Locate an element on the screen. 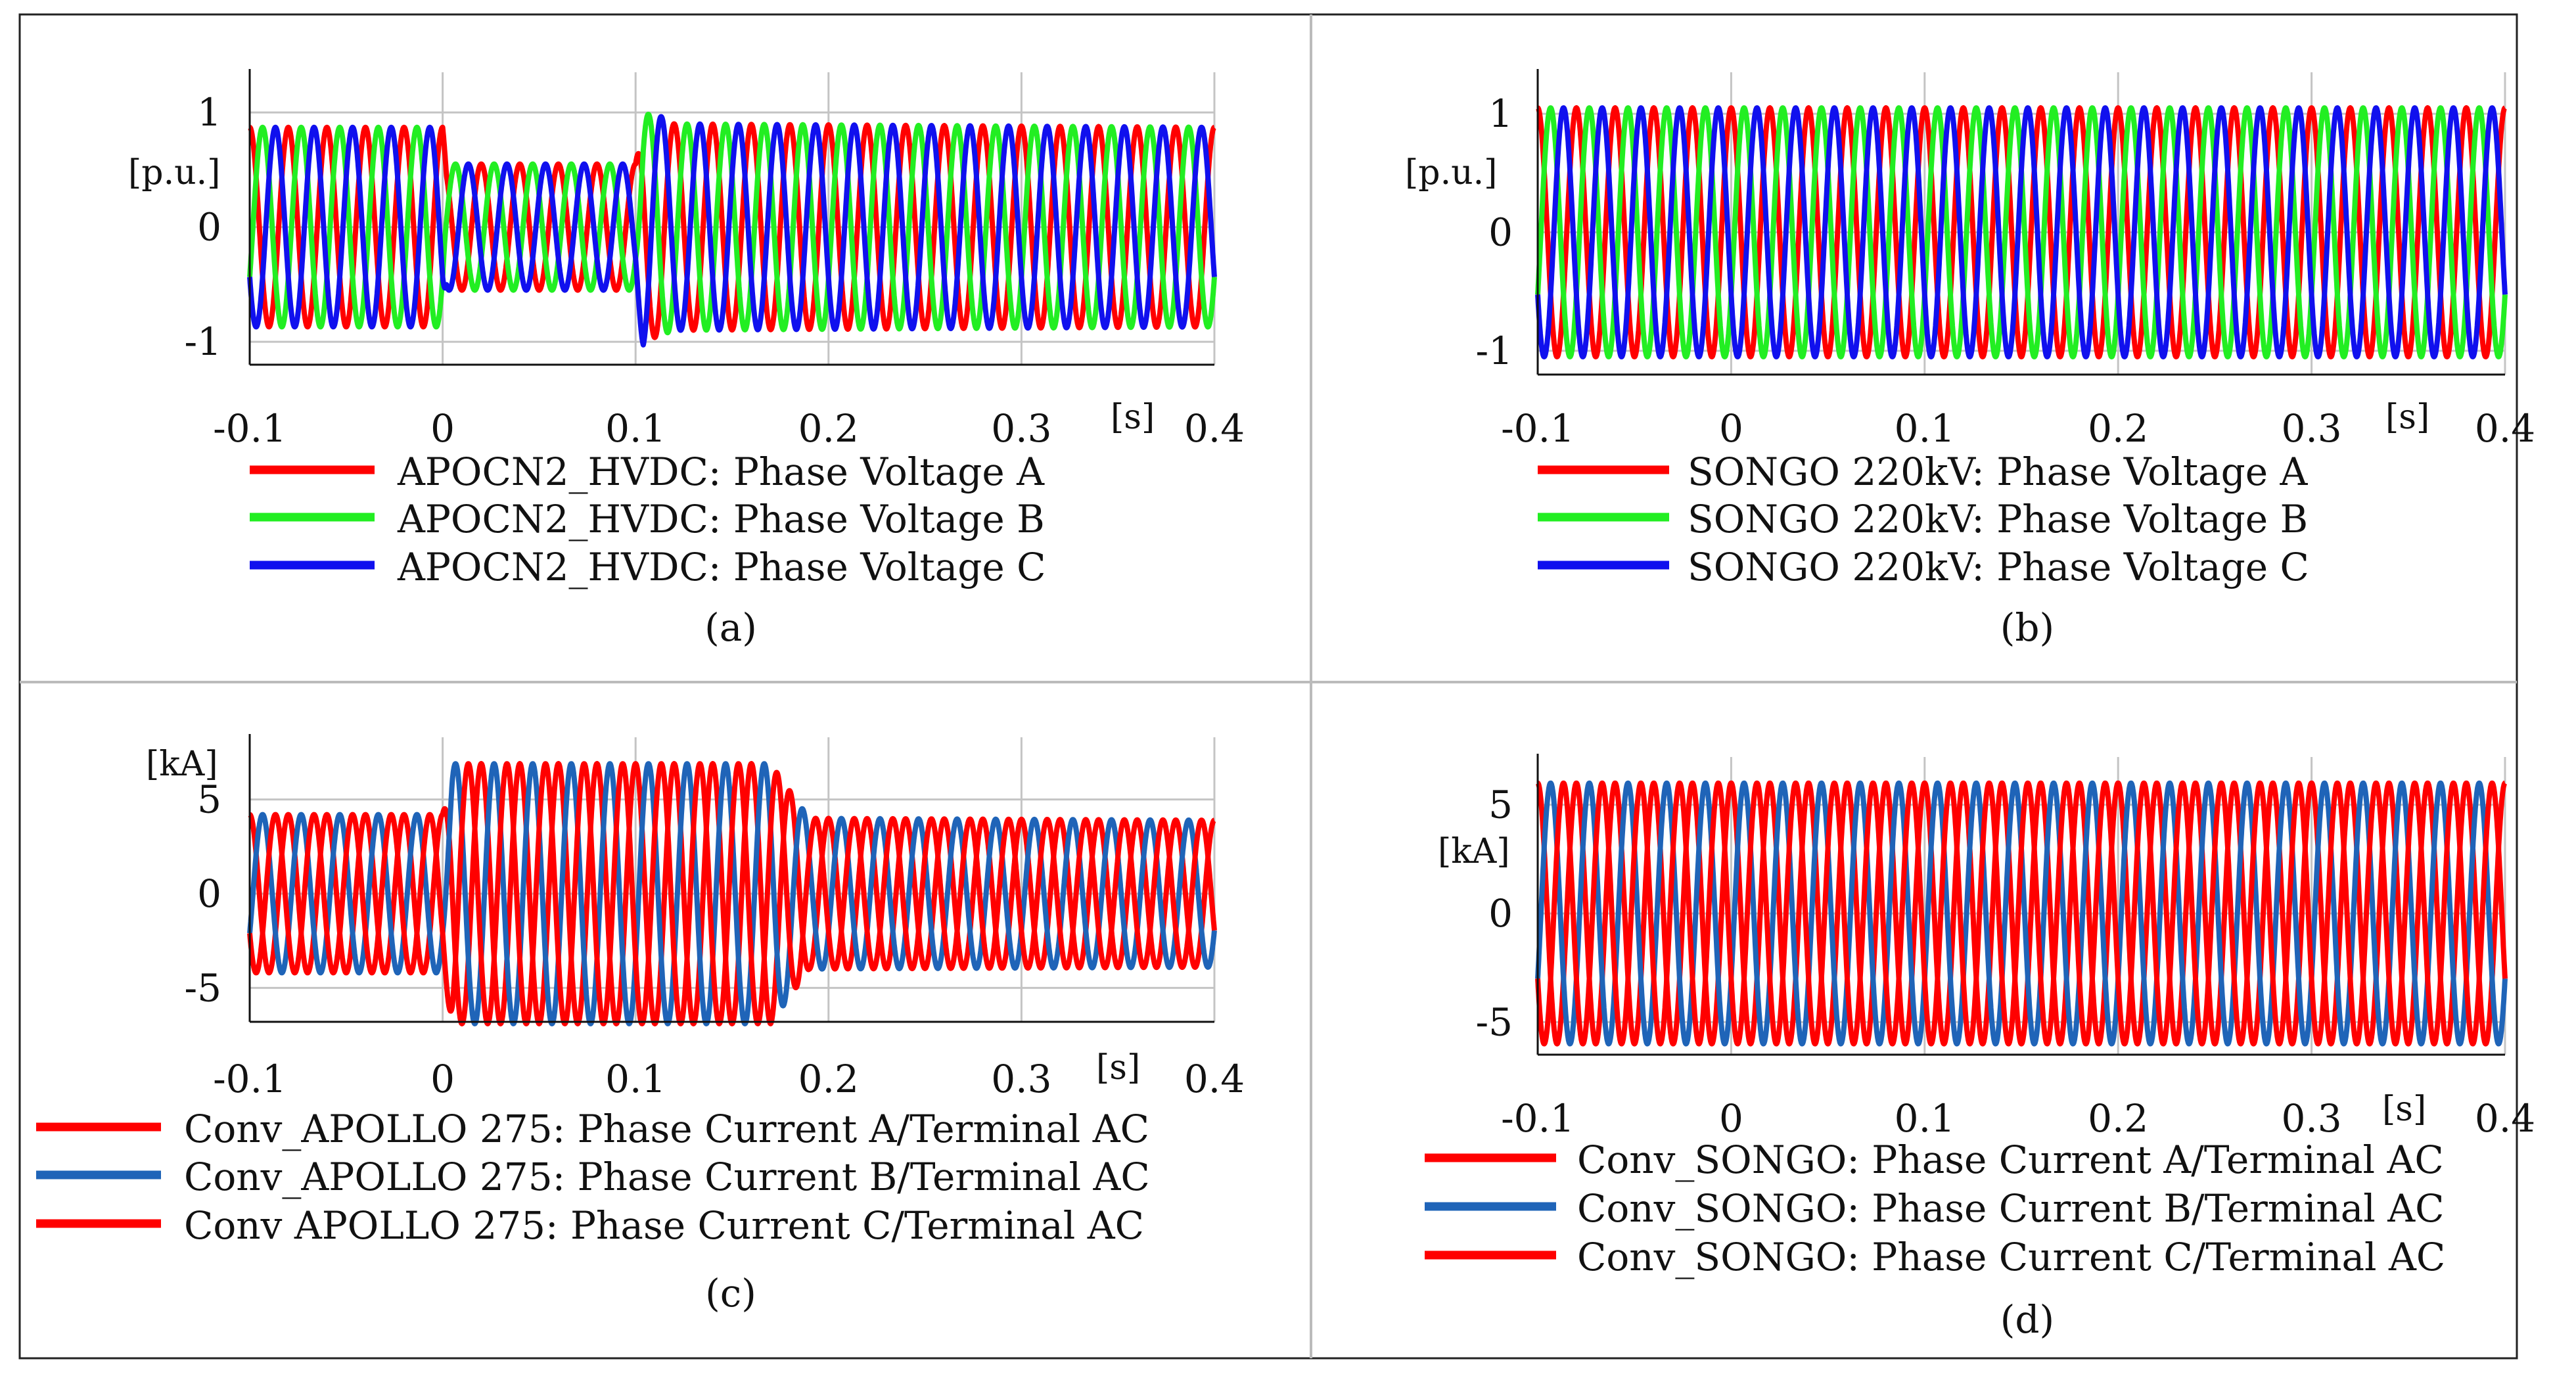 The height and width of the screenshot is (1376, 2576). xlabel-c: [s] is located at coordinates (1118, 1068).